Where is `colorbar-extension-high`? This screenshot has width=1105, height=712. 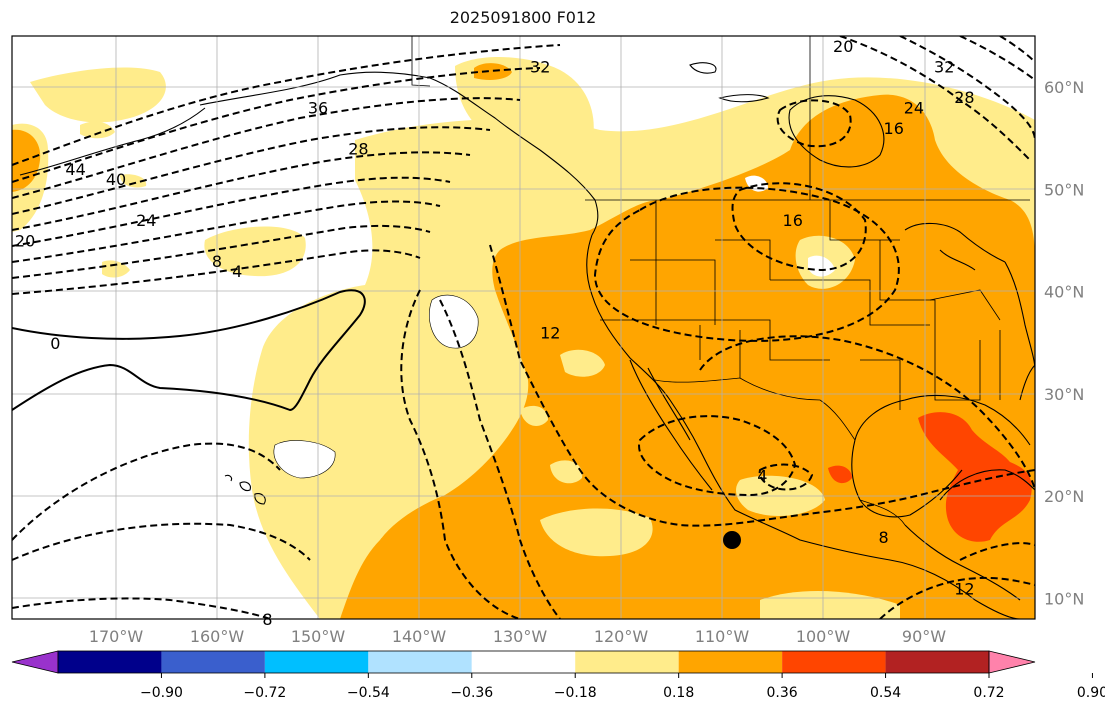
colorbar-extension-high is located at coordinates (1012, 662).